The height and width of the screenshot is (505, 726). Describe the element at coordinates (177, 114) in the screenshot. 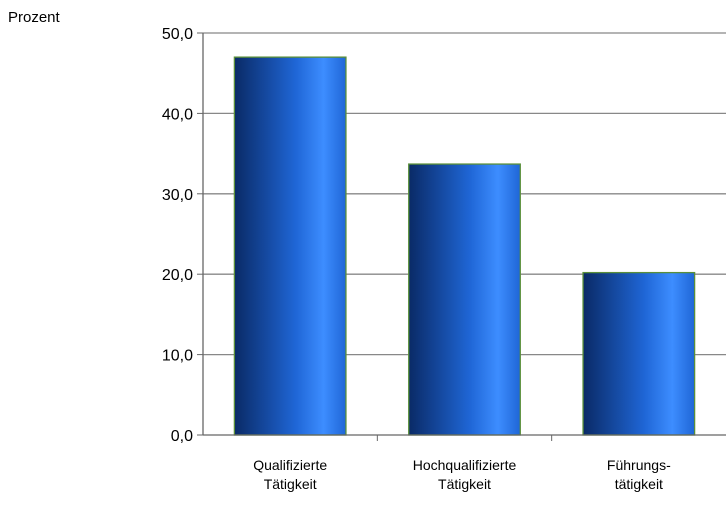

I see `y-tick-label: 40,0` at that location.